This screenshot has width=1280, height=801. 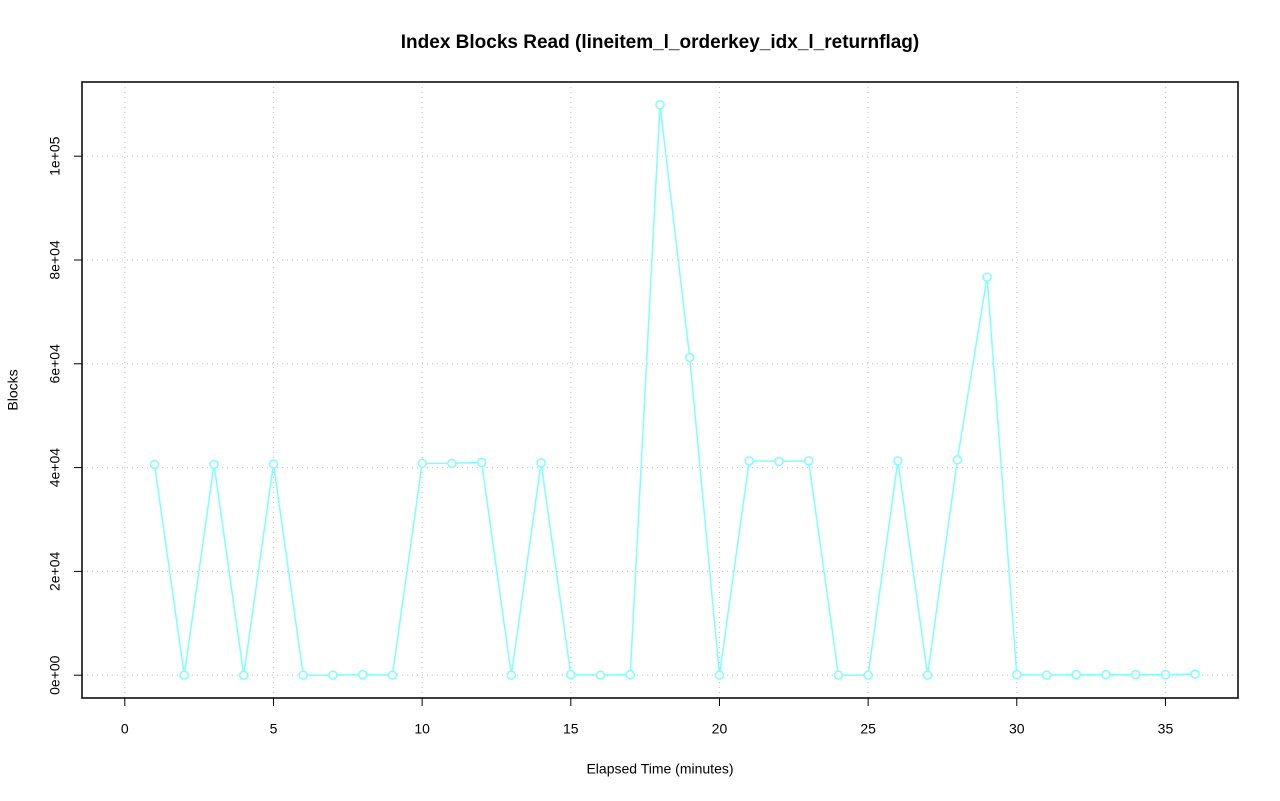 What do you see at coordinates (720, 729) in the screenshot?
I see `x-tick-label: 20` at bounding box center [720, 729].